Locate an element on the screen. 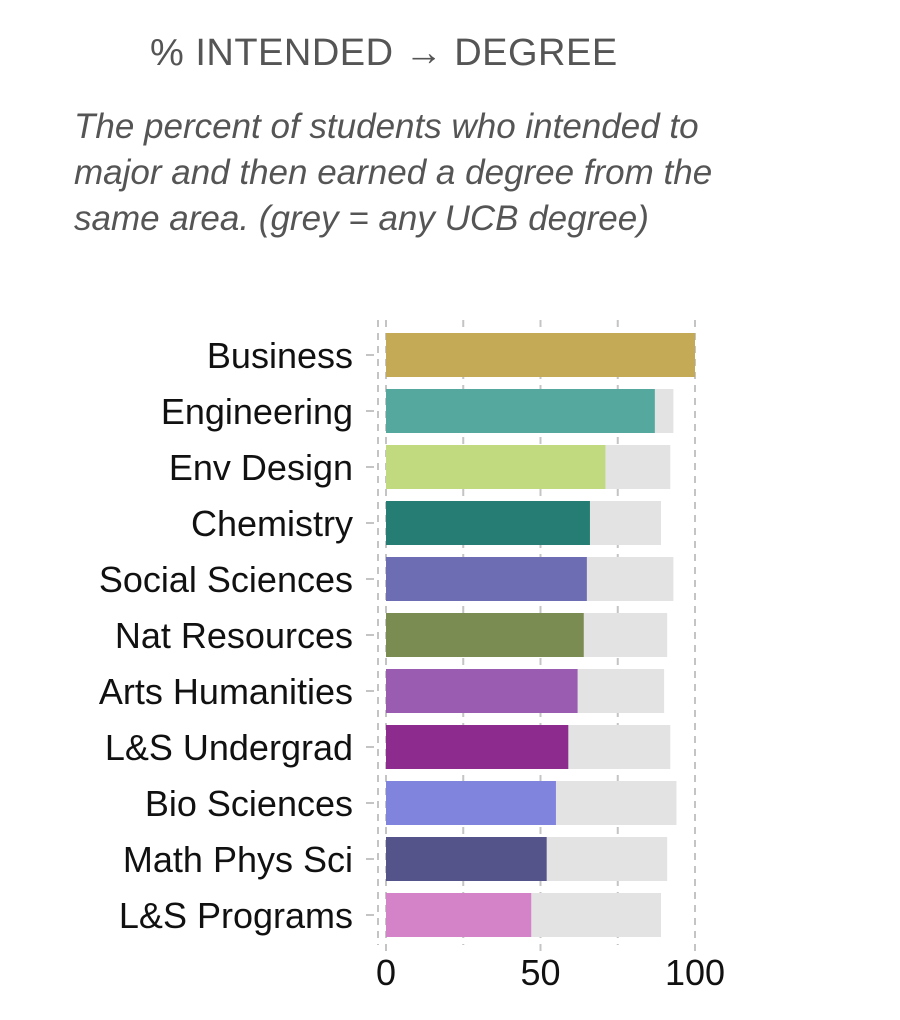 The image size is (900, 1020). category-label-chemistry: Chemistry is located at coordinates (272, 523).